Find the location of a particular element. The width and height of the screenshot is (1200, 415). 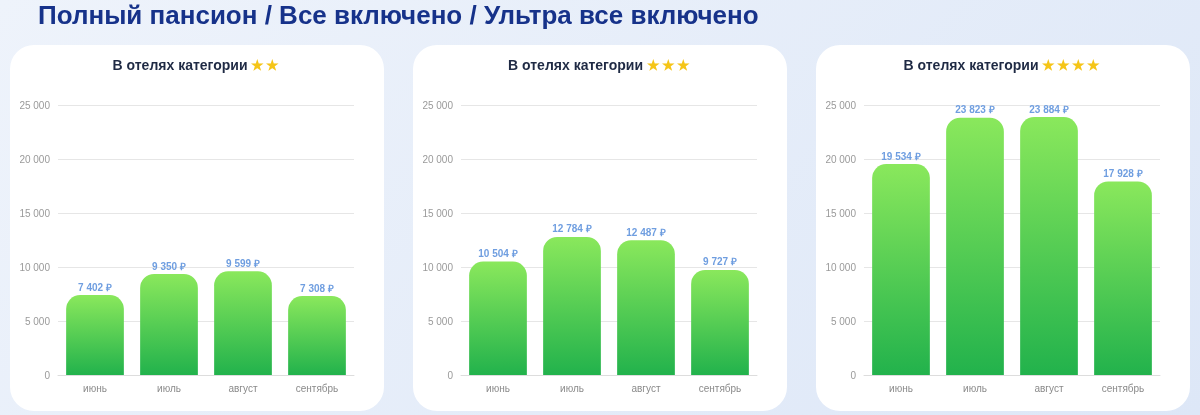

data-label: 9 350 ₽ is located at coordinates (169, 266).